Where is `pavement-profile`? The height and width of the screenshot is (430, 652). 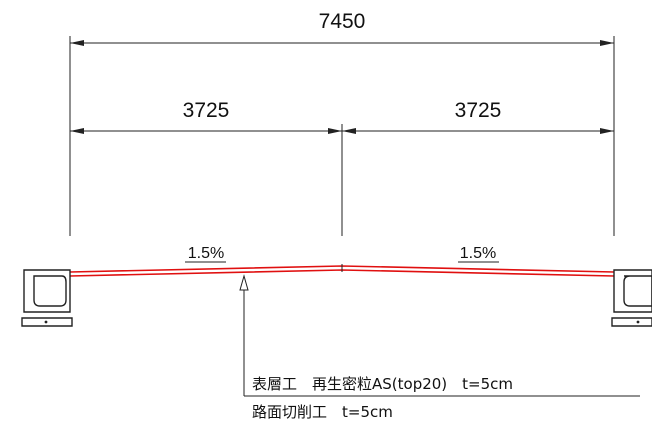 pavement-profile is located at coordinates (342, 270).